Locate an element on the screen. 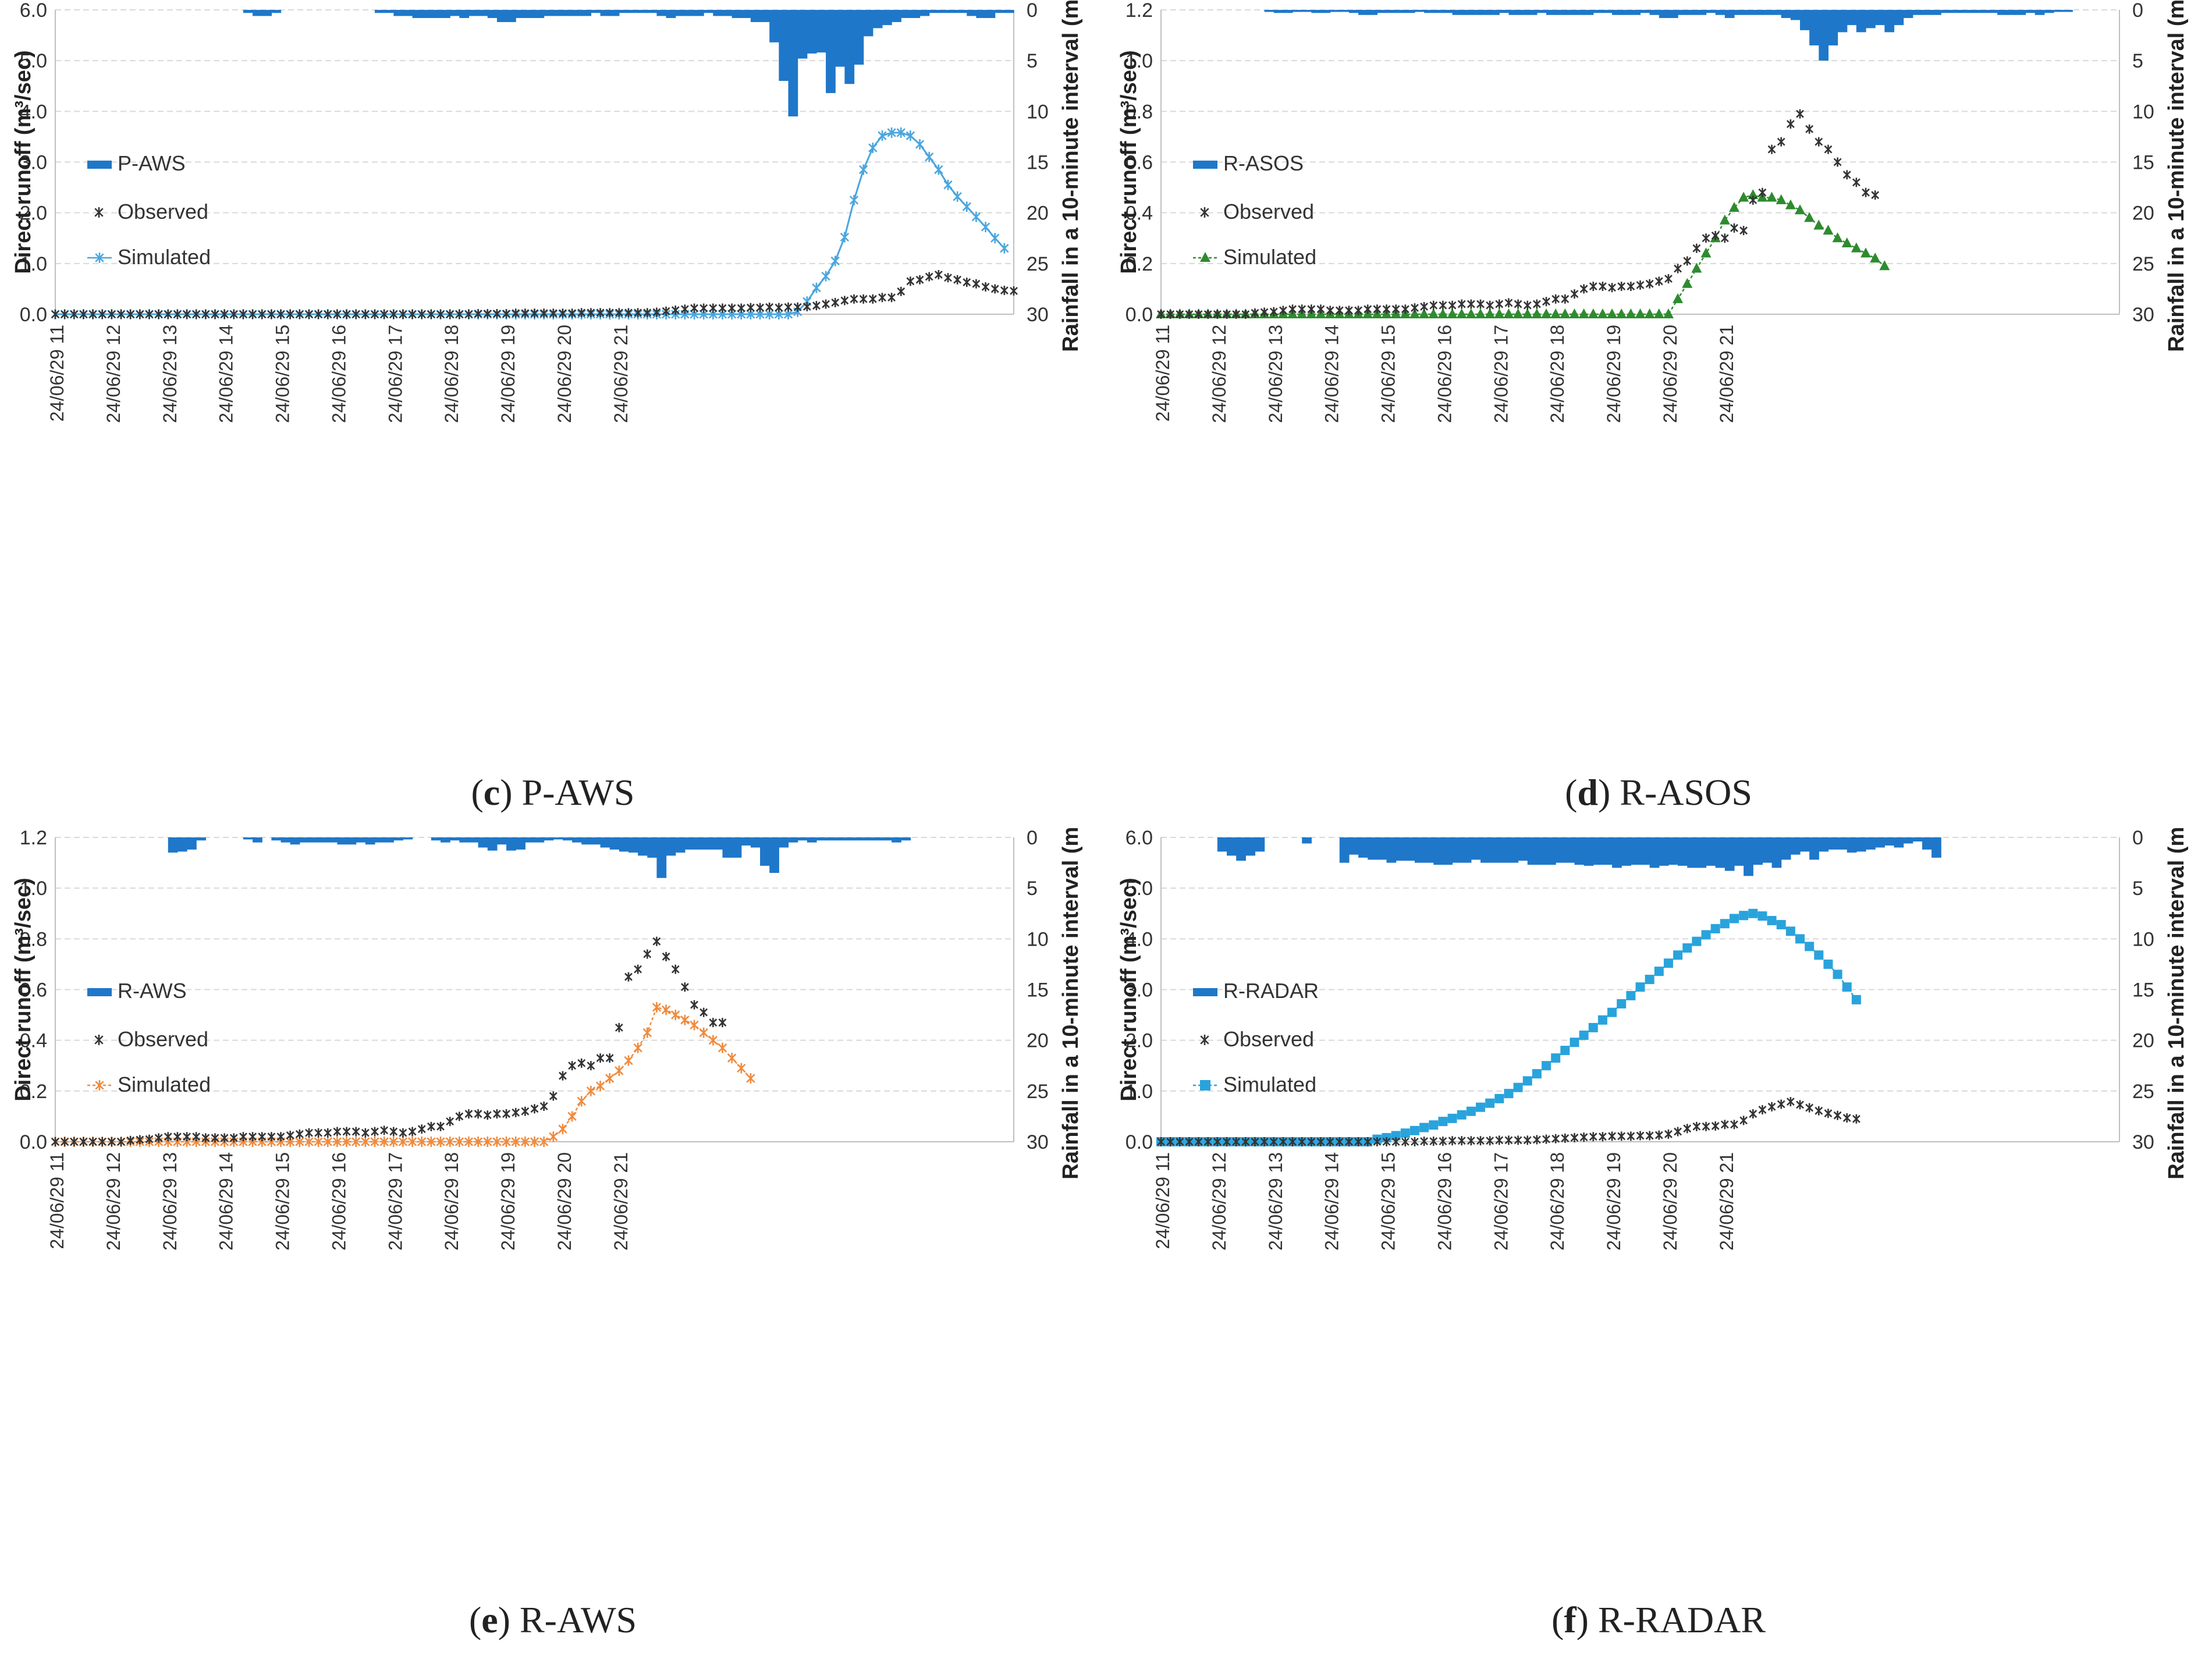  xtick-e-6: 24/06/29 17 is located at coordinates (395, 1201).